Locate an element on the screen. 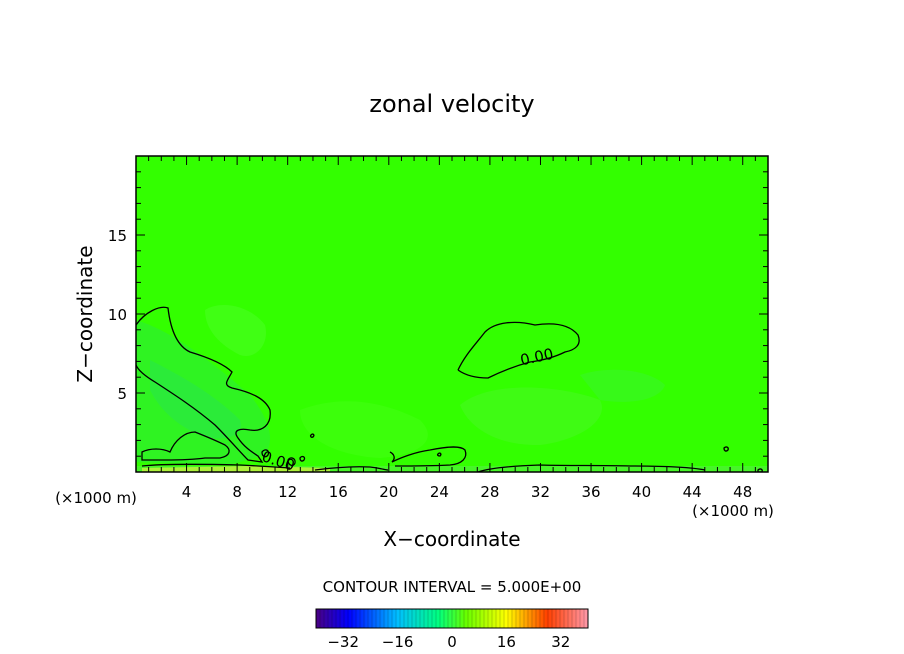 The width and height of the screenshot is (904, 654). x-tick-label: 8 is located at coordinates (237, 492).